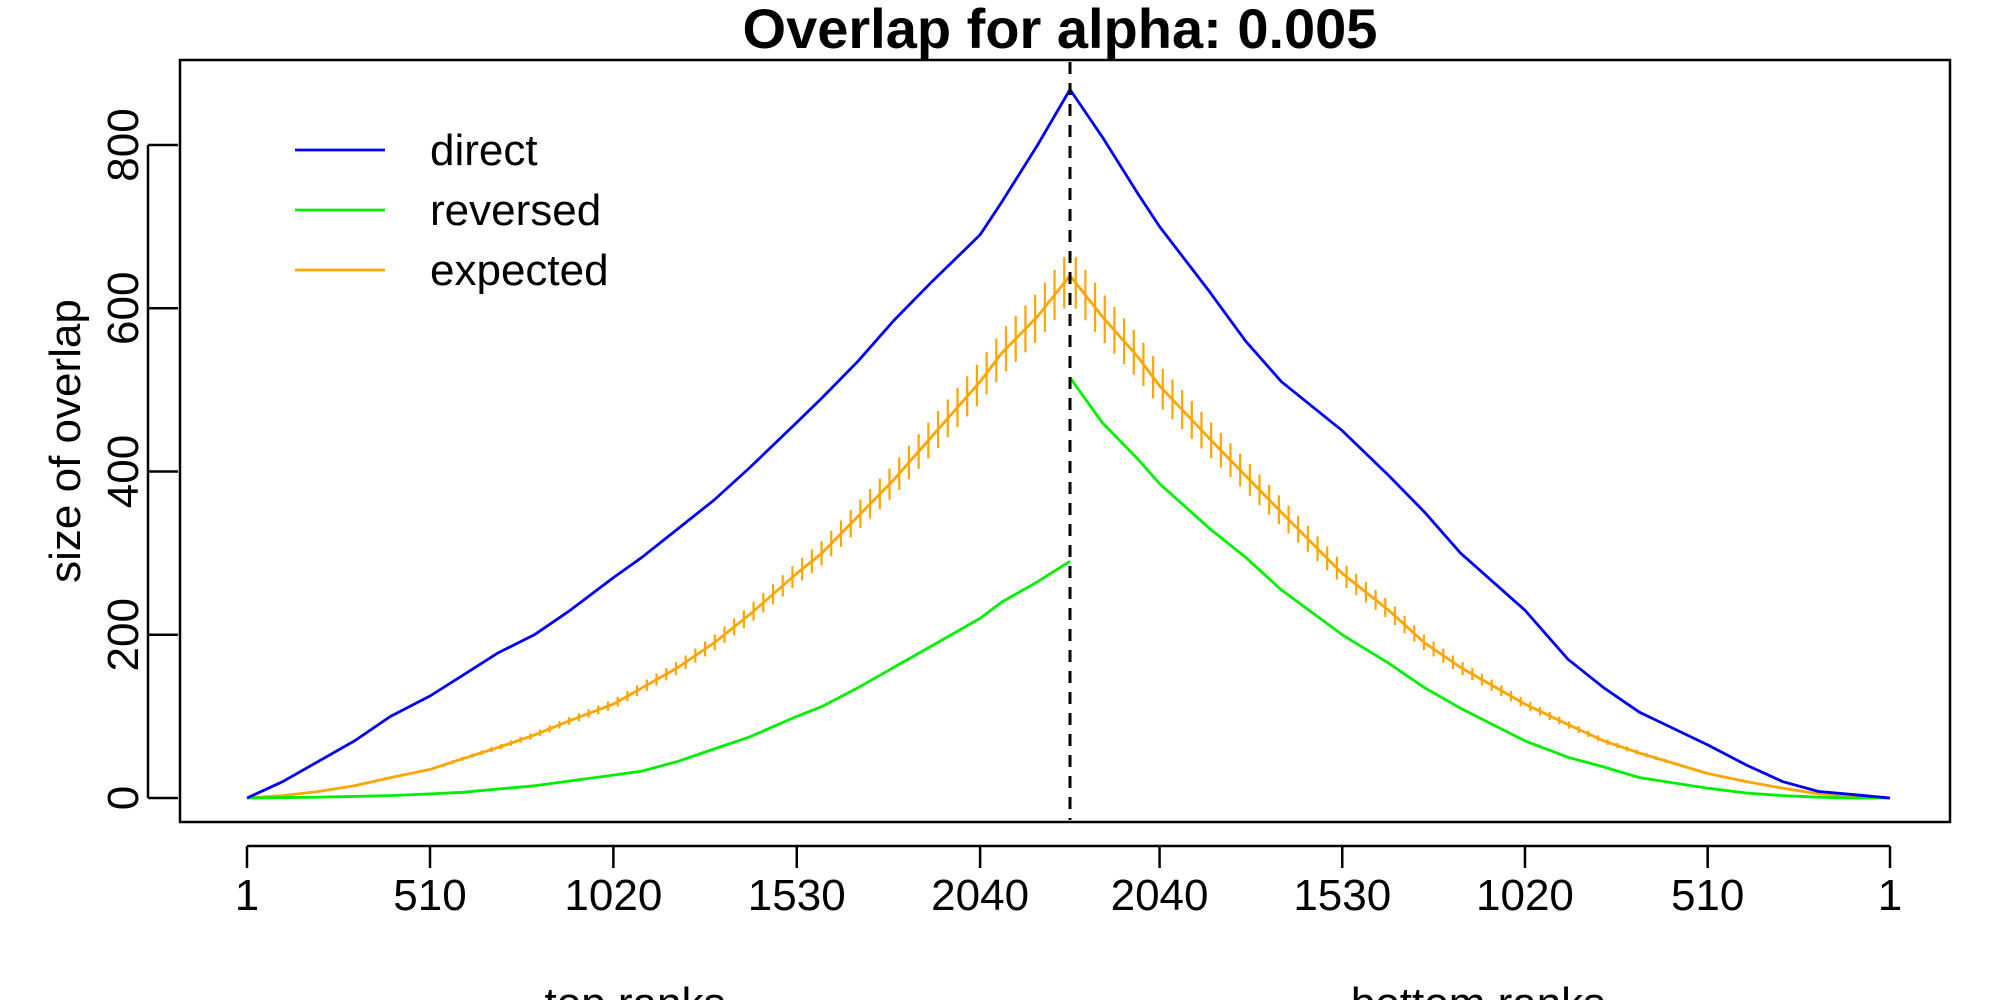 The width and height of the screenshot is (2000, 1000). I want to click on y-tick-label: 400, so click(123, 471).